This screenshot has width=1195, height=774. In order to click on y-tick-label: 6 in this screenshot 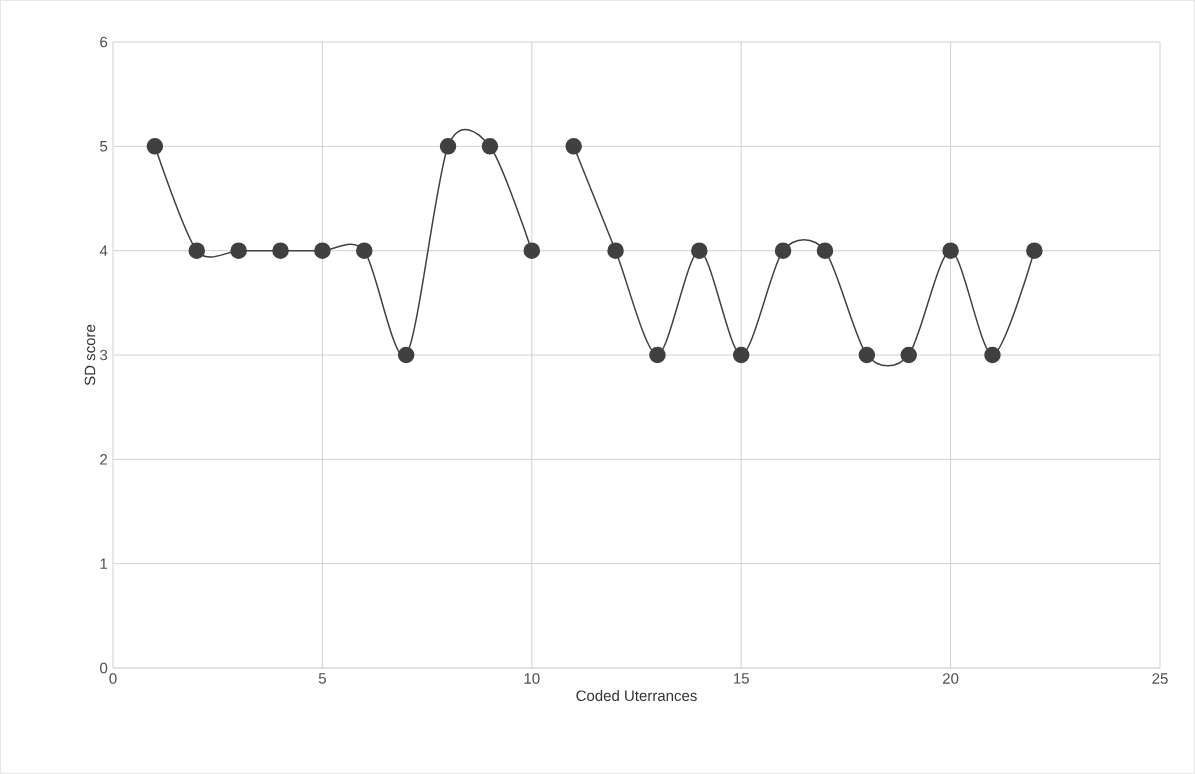, I will do `click(104, 42)`.